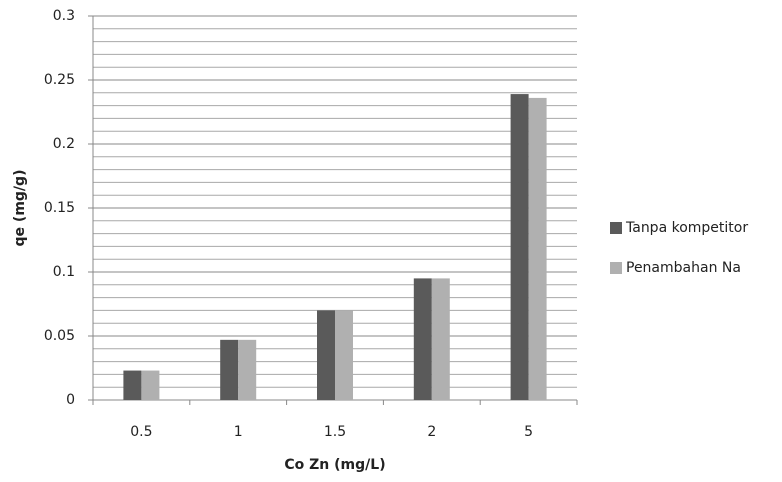 The height and width of the screenshot is (482, 782). What do you see at coordinates (64, 16) in the screenshot?
I see `y-tick-label: 0.3` at bounding box center [64, 16].